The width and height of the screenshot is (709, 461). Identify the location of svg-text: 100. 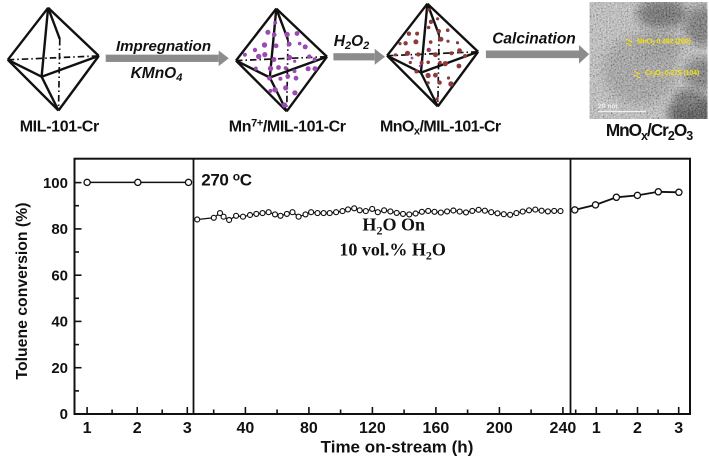
(55, 183).